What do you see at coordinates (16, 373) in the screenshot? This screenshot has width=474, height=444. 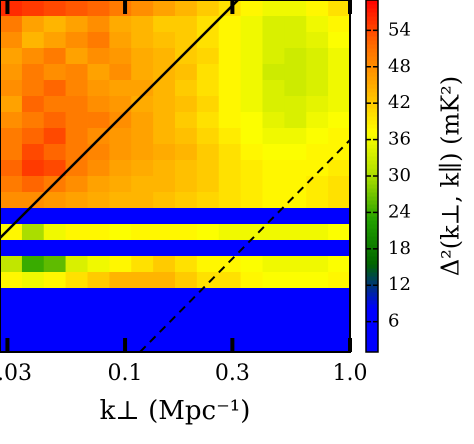 I see `x-tick-label: 0.03` at bounding box center [16, 373].